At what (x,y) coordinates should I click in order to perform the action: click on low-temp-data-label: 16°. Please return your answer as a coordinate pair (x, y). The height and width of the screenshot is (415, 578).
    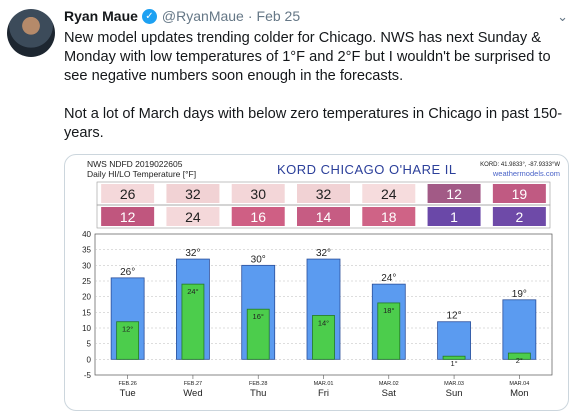
    Looking at the image, I should click on (258, 316).